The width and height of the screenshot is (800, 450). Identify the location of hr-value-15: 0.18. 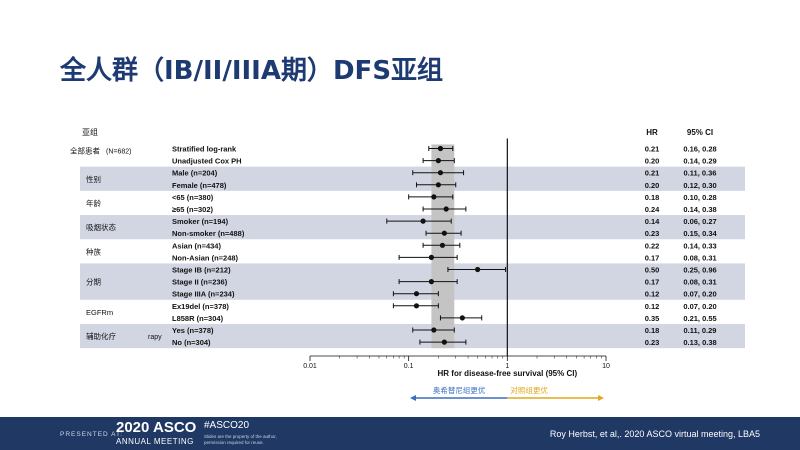
(652, 330).